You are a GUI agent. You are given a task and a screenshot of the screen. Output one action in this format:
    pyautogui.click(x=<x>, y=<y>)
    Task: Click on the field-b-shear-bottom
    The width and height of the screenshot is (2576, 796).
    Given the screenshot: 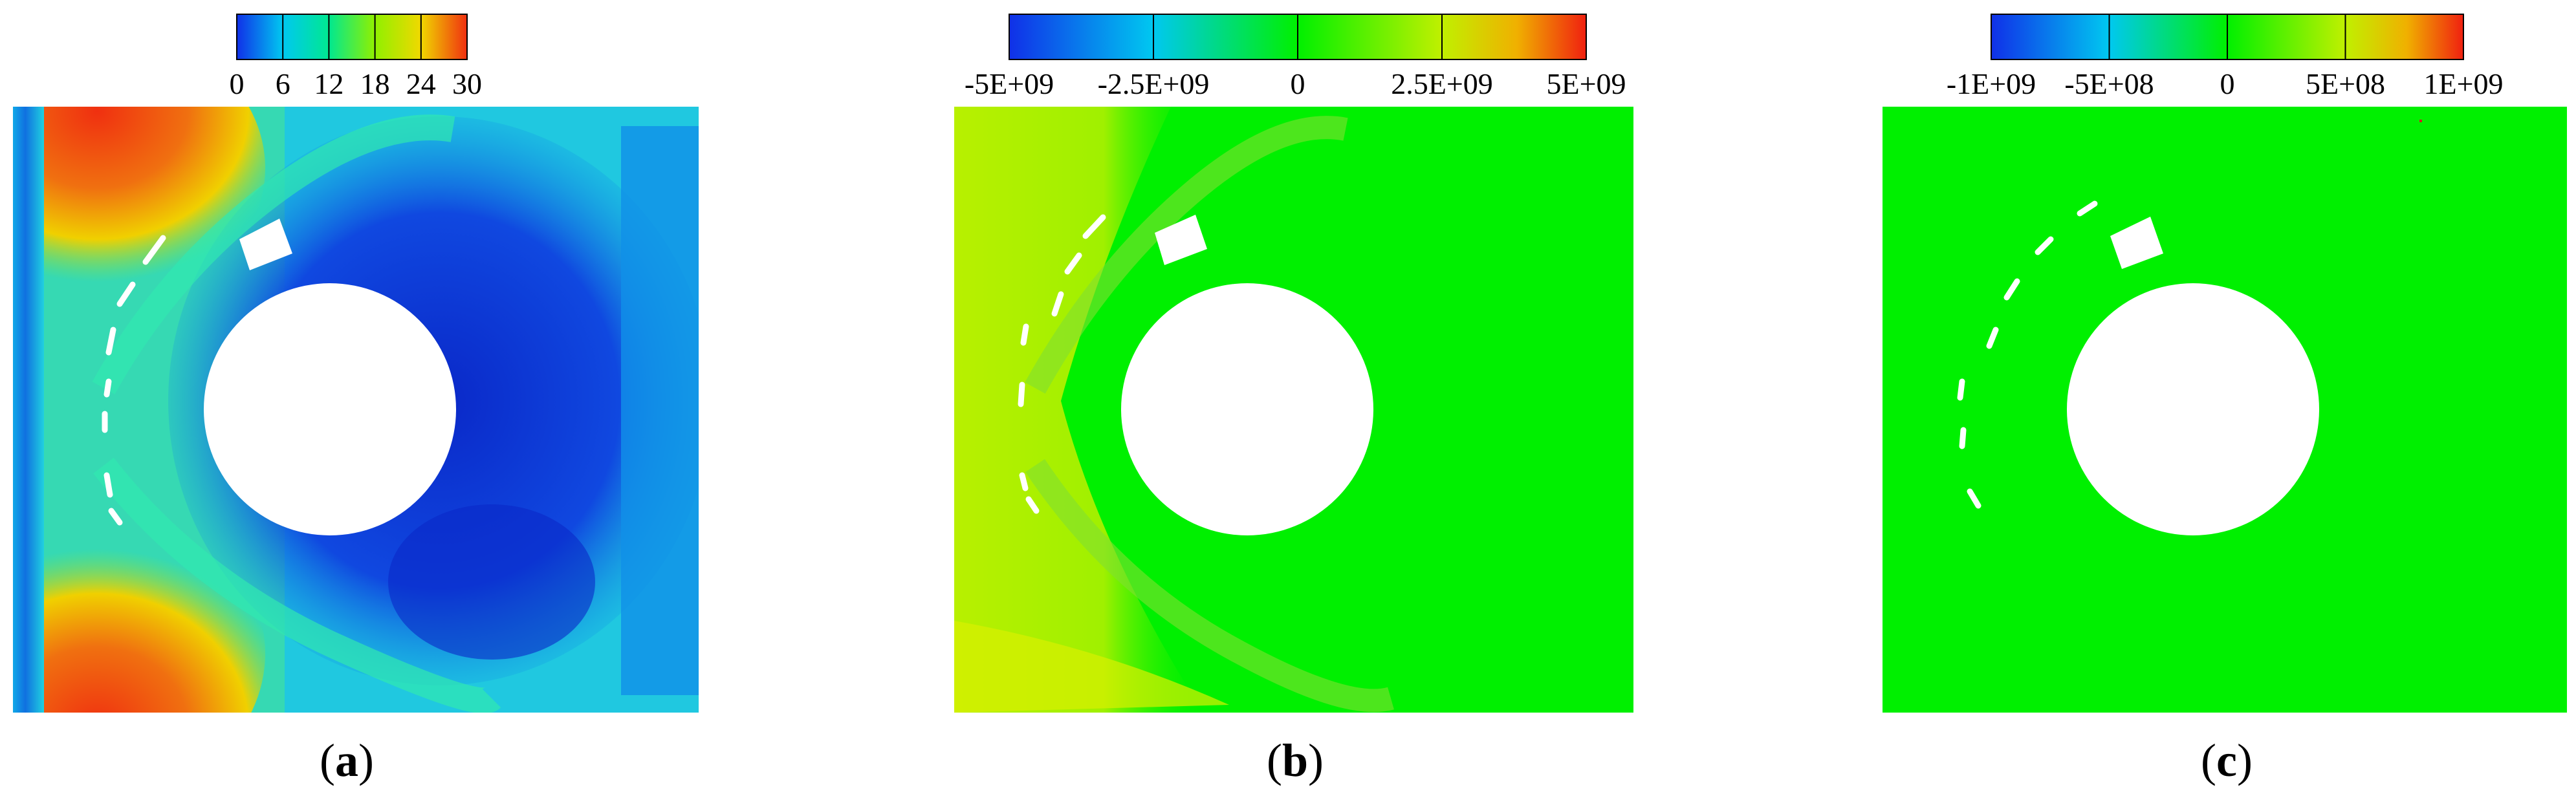 What is the action you would take?
    pyautogui.click(x=1209, y=586)
    